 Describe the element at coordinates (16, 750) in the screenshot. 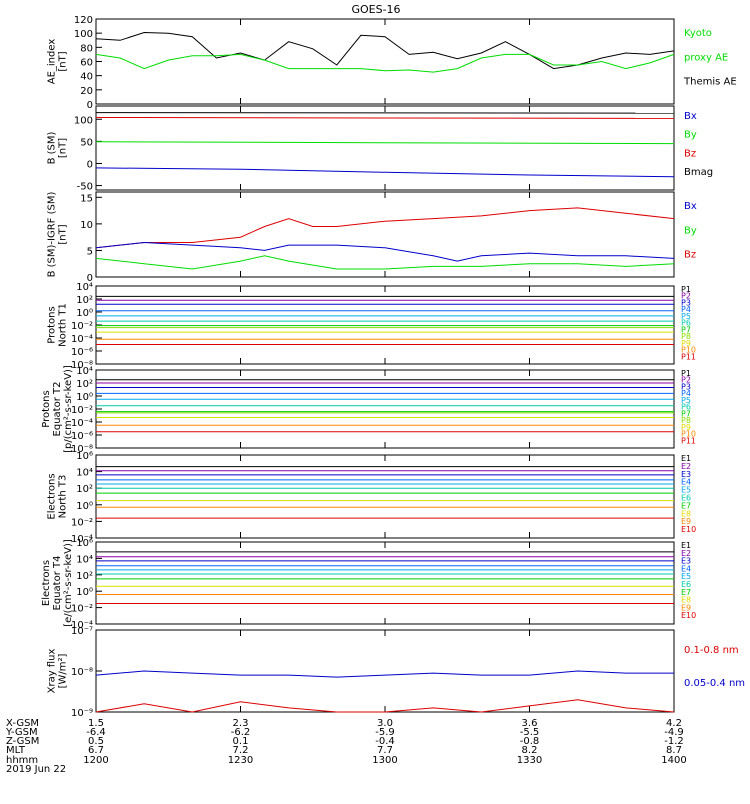

I see `ephemeris-row-label: MLT` at that location.